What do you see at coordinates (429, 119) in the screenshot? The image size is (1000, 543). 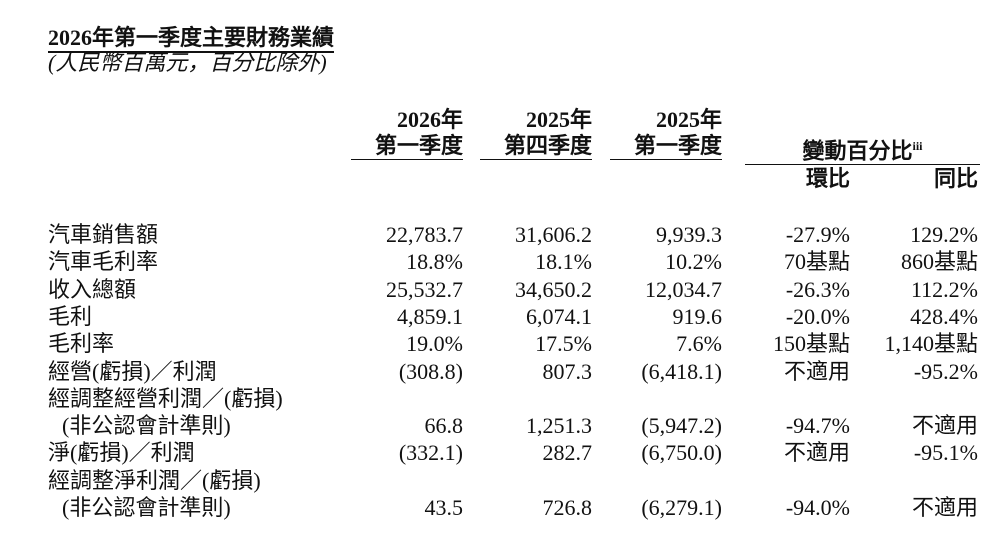 I see `column-year: 2026年` at bounding box center [429, 119].